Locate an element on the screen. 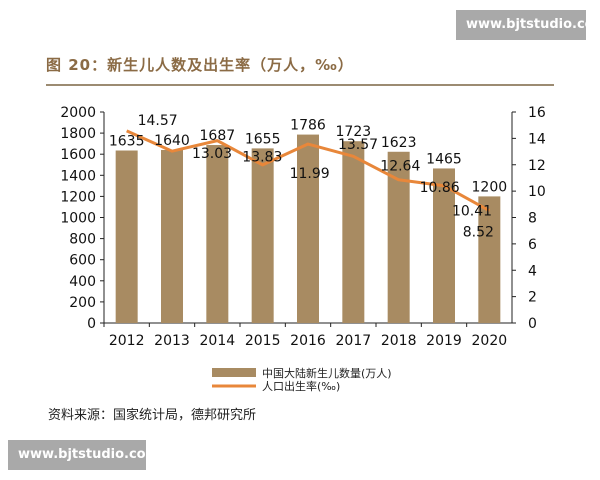 The image size is (600, 480). rate-data-label: 14.57 is located at coordinates (158, 121).